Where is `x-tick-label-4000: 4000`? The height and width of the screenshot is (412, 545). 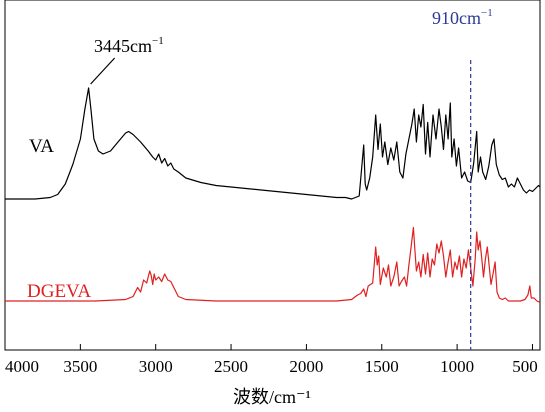 x-tick-label-4000: 4000 is located at coordinates (22, 366).